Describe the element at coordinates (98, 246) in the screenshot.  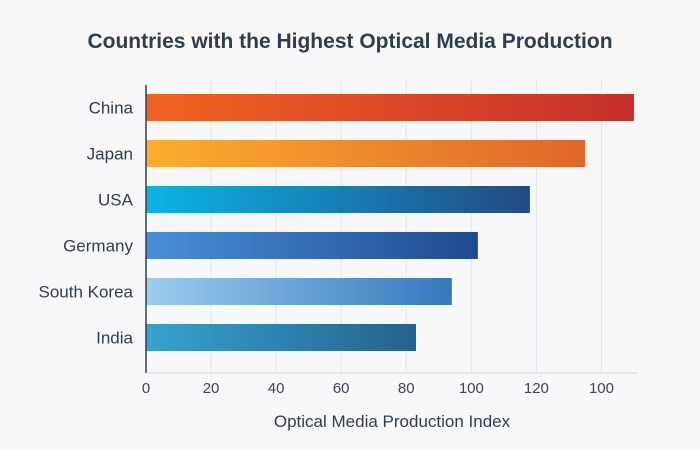
I see `category-label: Germany` at that location.